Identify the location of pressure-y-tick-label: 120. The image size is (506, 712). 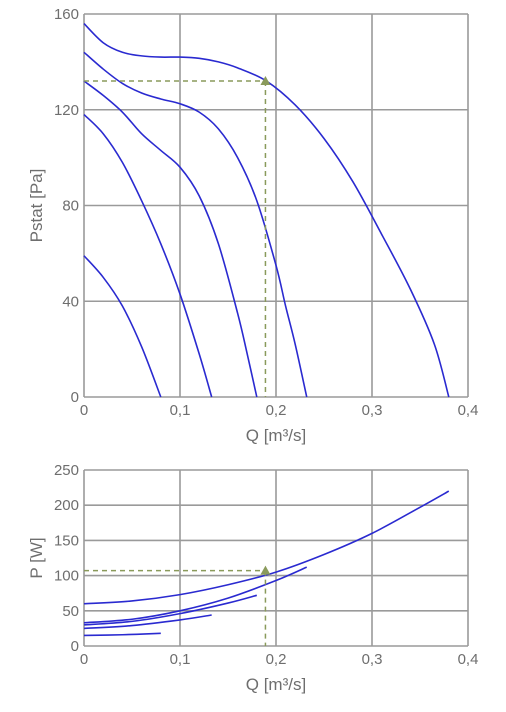
(66, 110).